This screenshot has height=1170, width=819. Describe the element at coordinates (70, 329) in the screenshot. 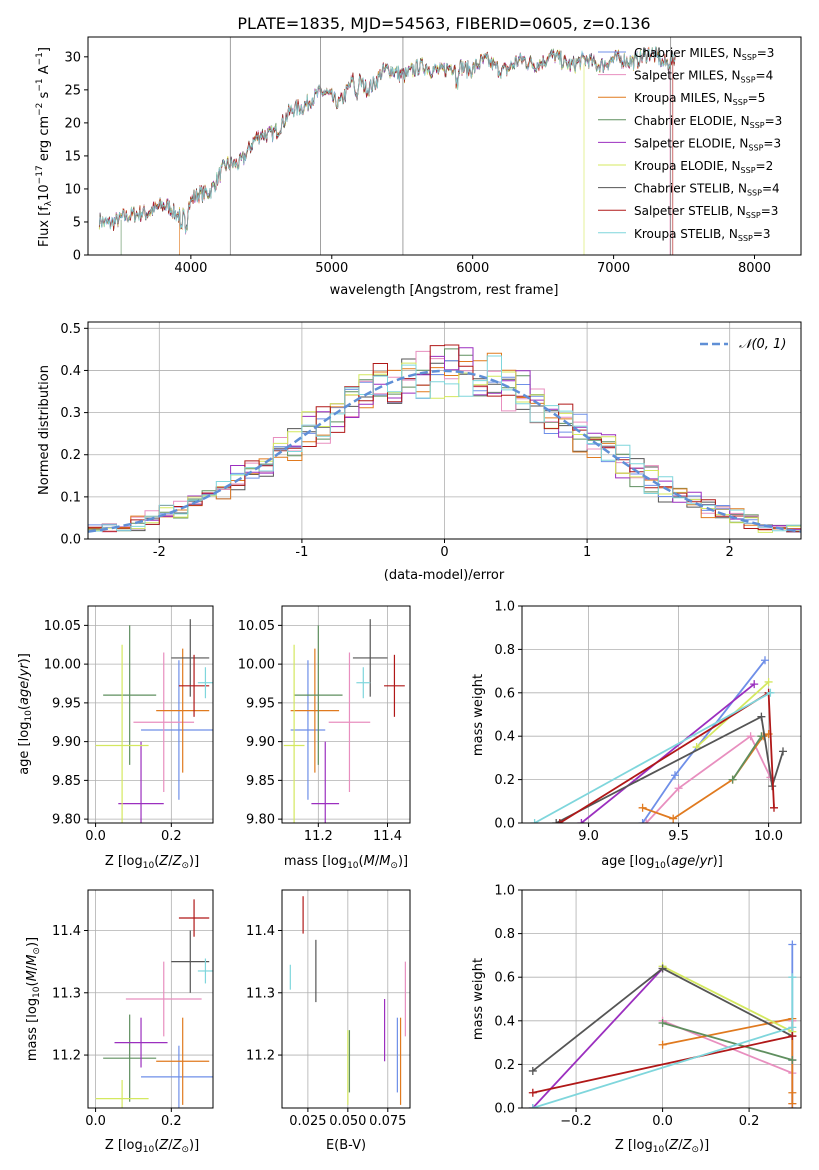

I see `y-tick-label: 0.5` at that location.